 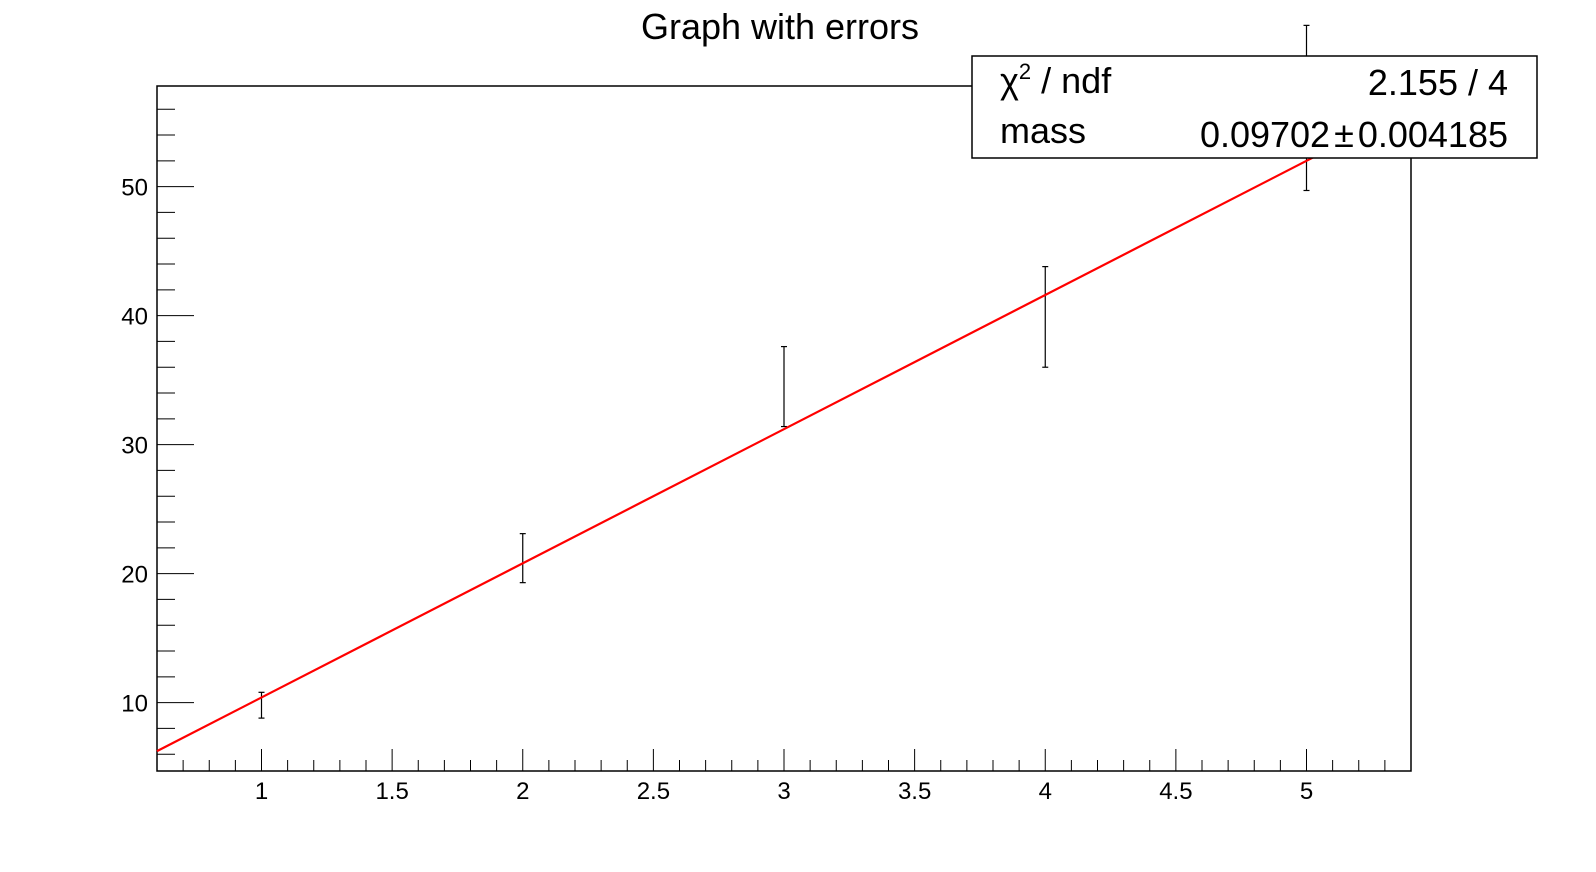 What do you see at coordinates (134, 317) in the screenshot?
I see `y-tick-label: 40` at bounding box center [134, 317].